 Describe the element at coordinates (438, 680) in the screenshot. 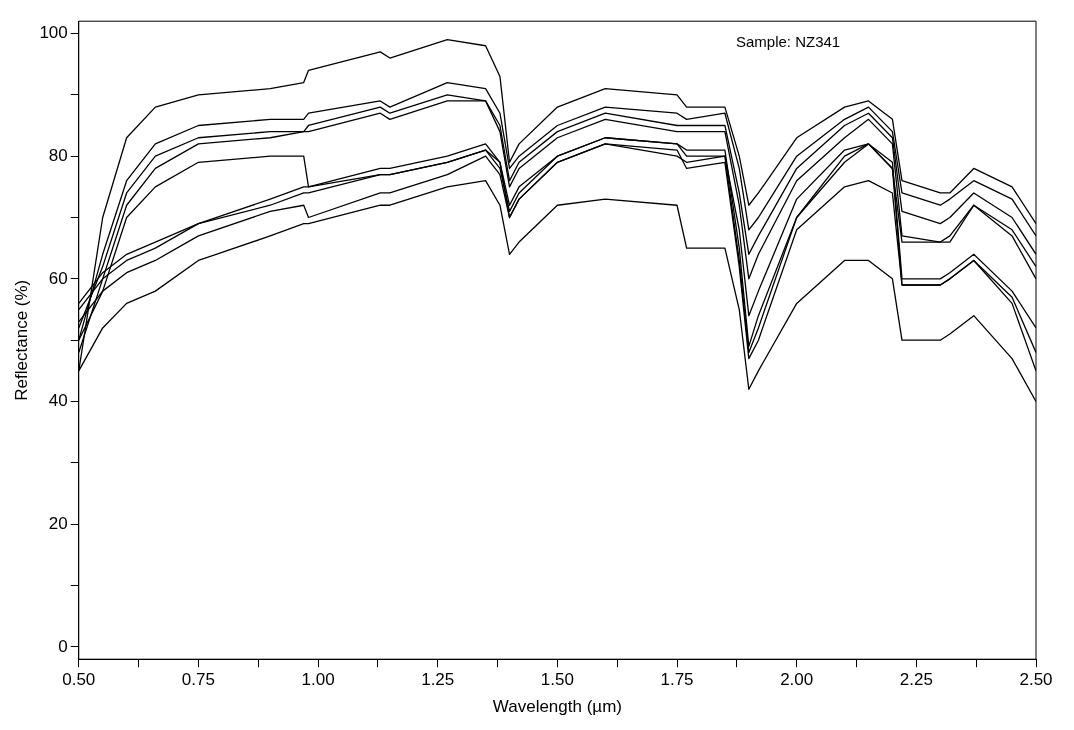

I see `x-tick-label: 1.25` at that location.